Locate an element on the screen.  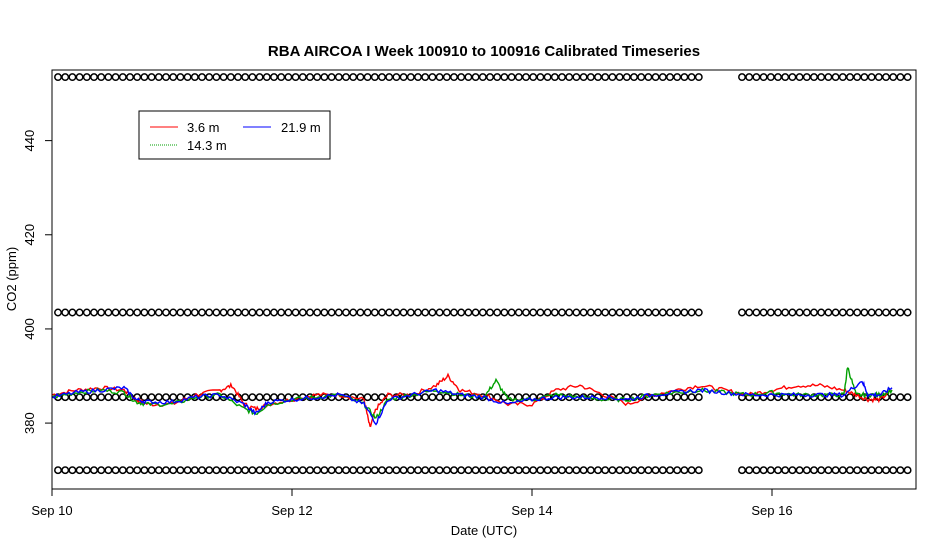
y-tick-label: 440 is located at coordinates (29, 141).